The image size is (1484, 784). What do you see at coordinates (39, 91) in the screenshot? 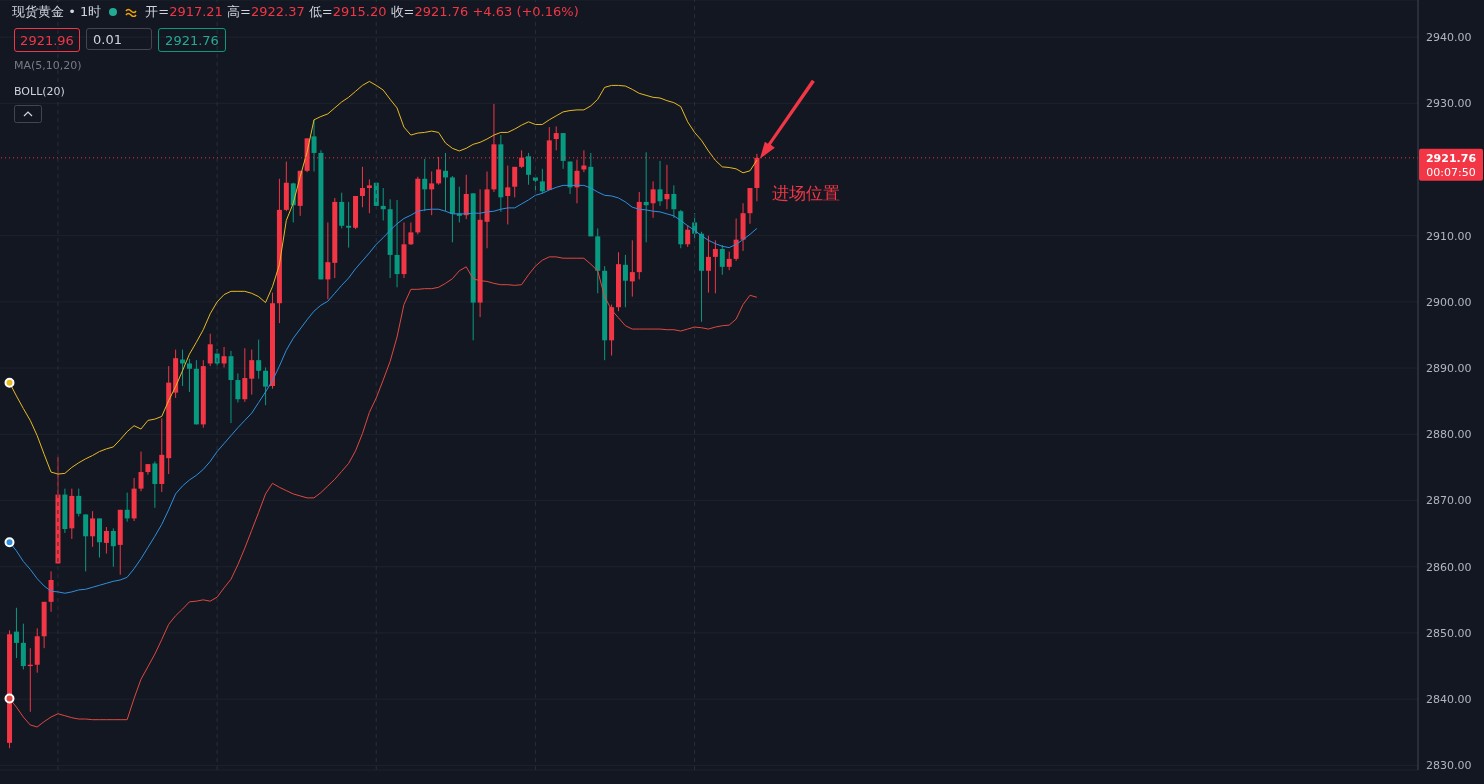
I see `annotation: BOLL(20)` at bounding box center [39, 91].